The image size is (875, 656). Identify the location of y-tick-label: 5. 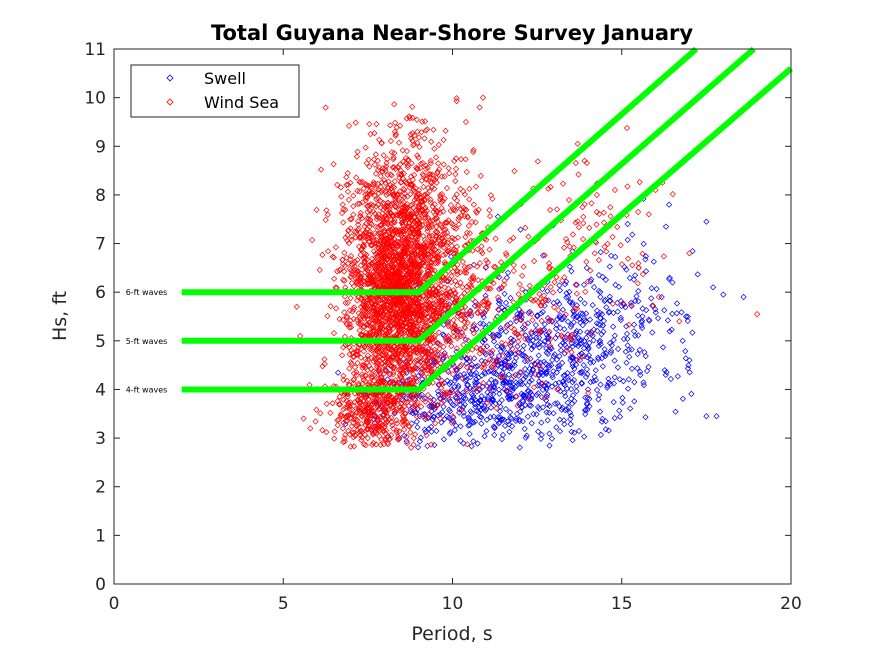
(100, 342).